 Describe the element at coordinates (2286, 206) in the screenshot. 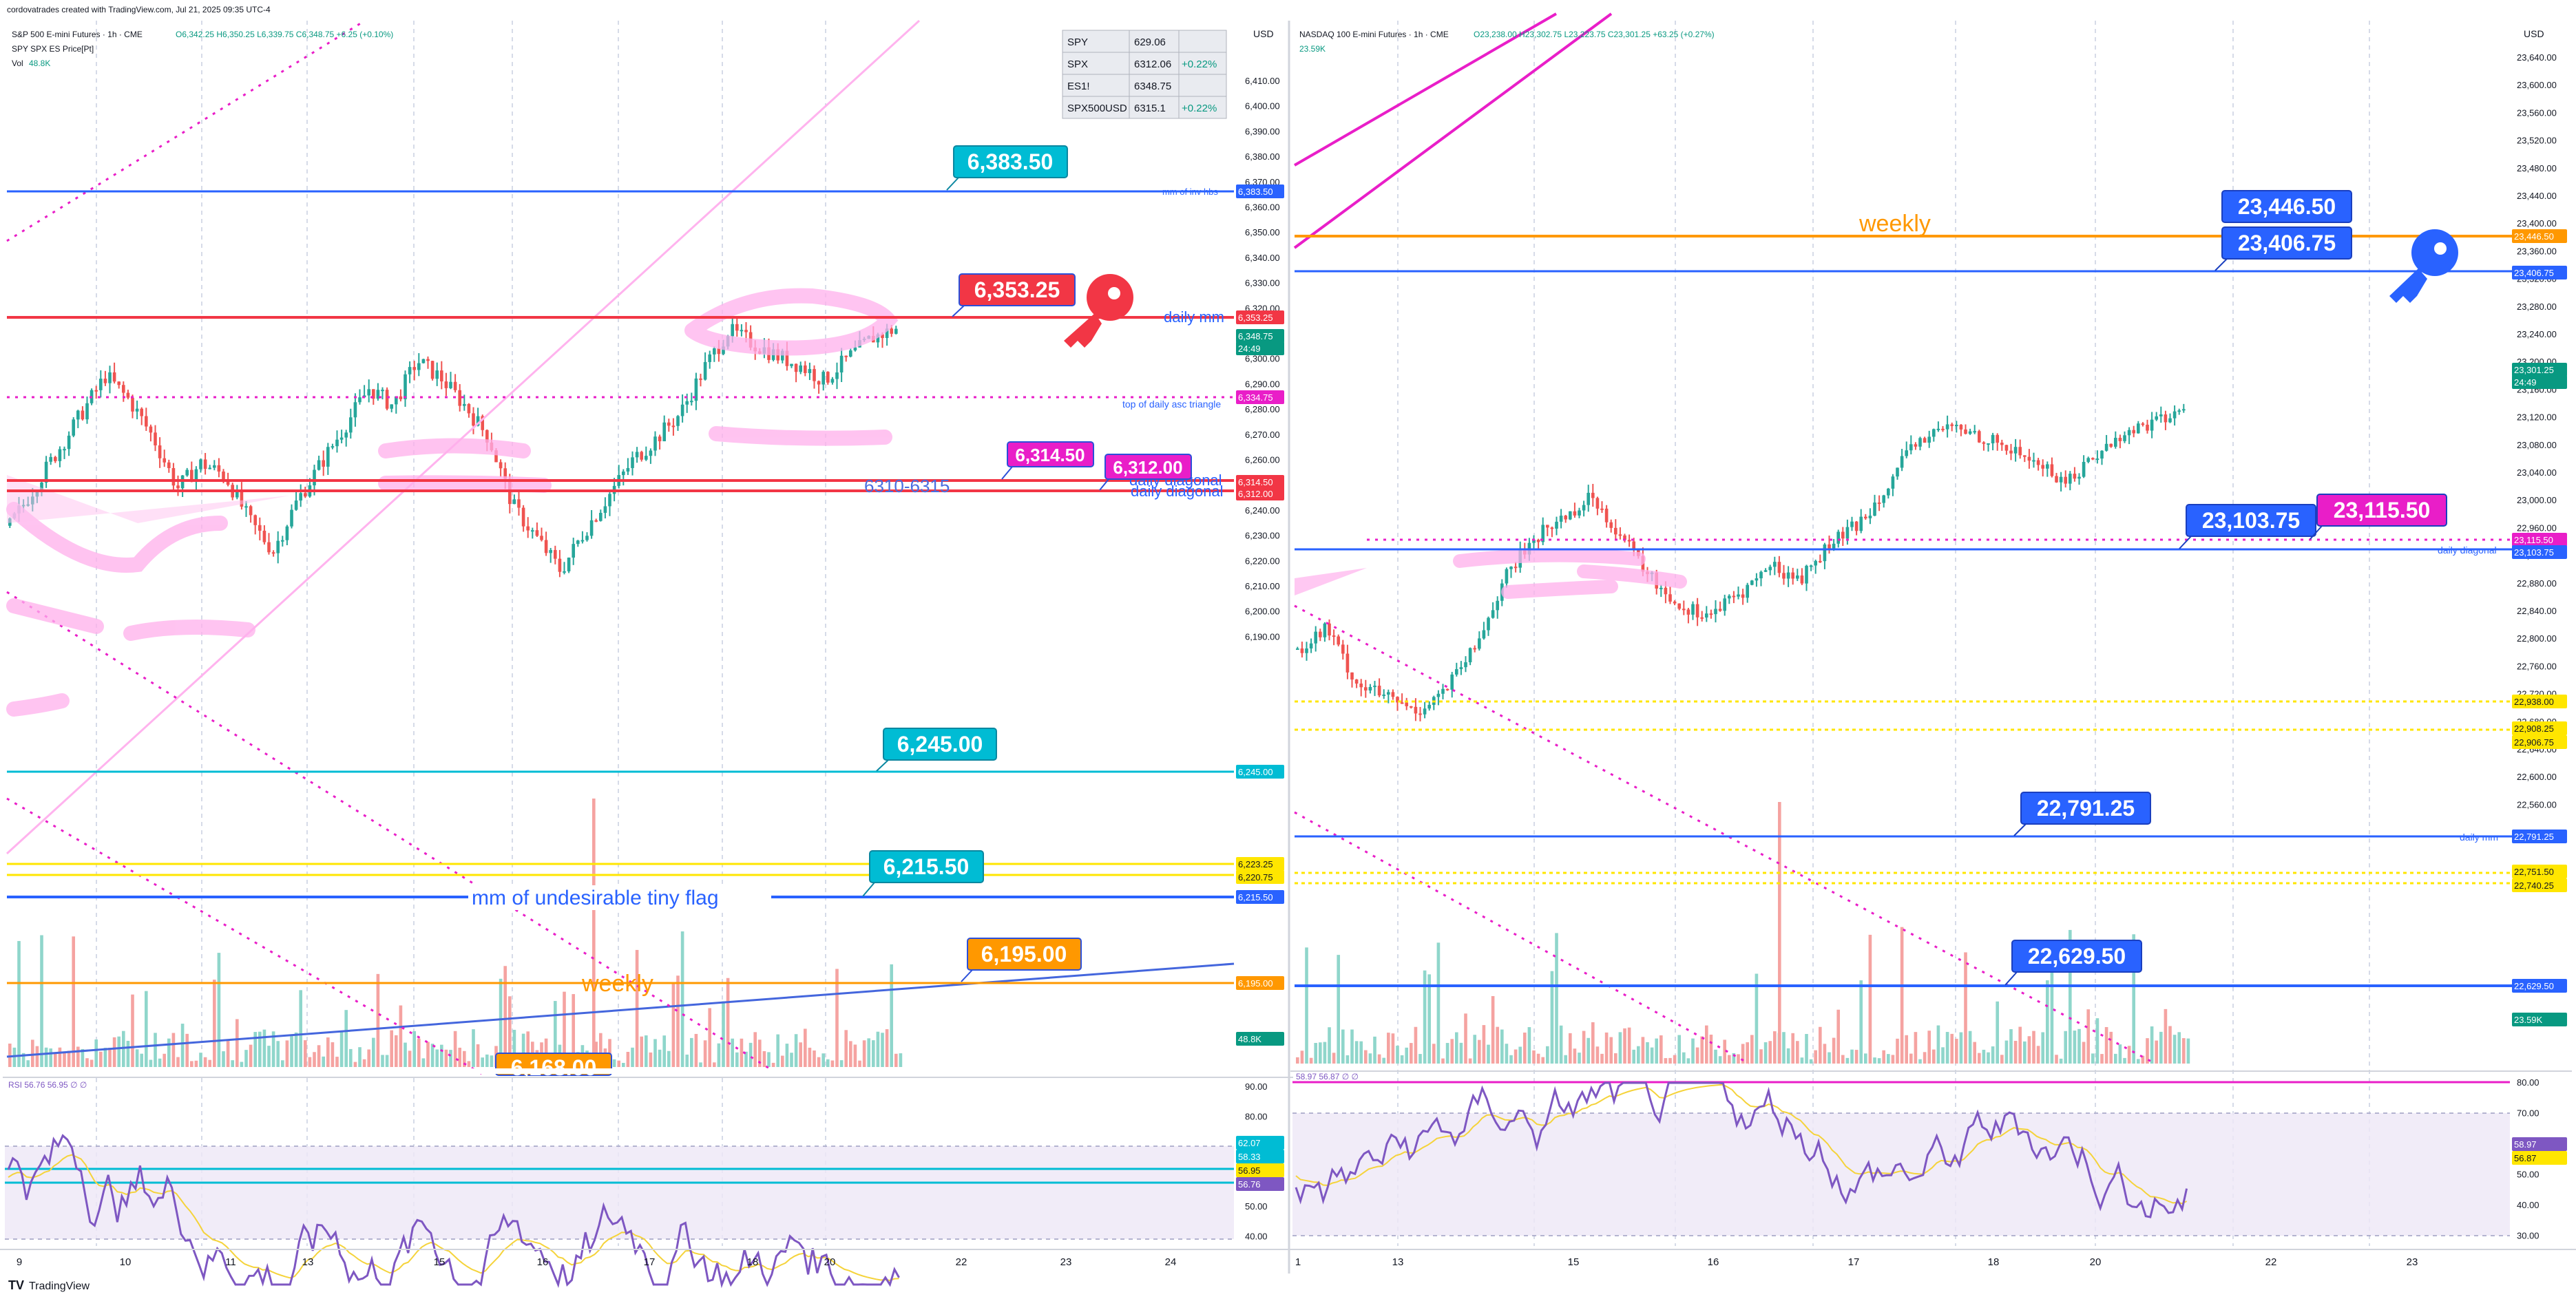

I see `nq-badge-23446: 23,446.50` at that location.